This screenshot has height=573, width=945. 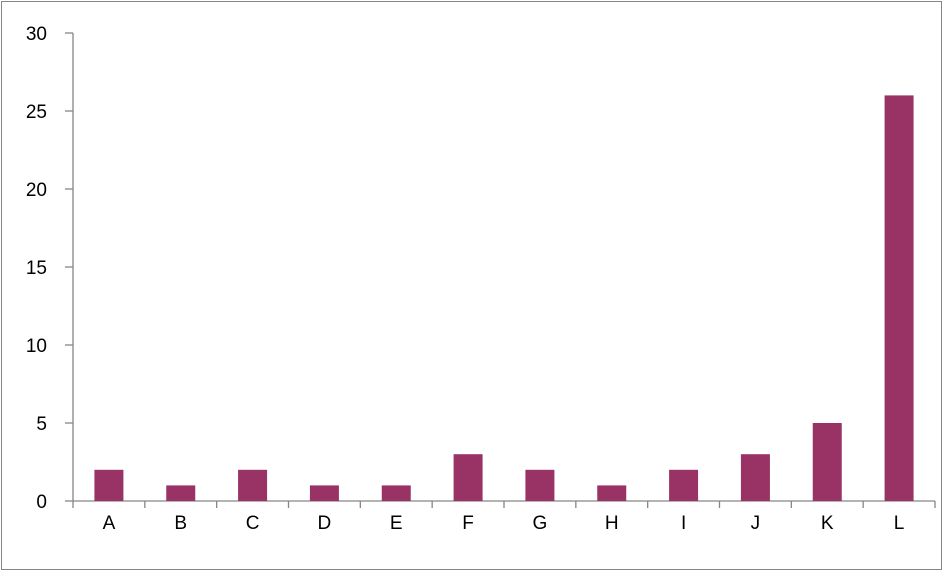 I want to click on bar-j, so click(x=755, y=477).